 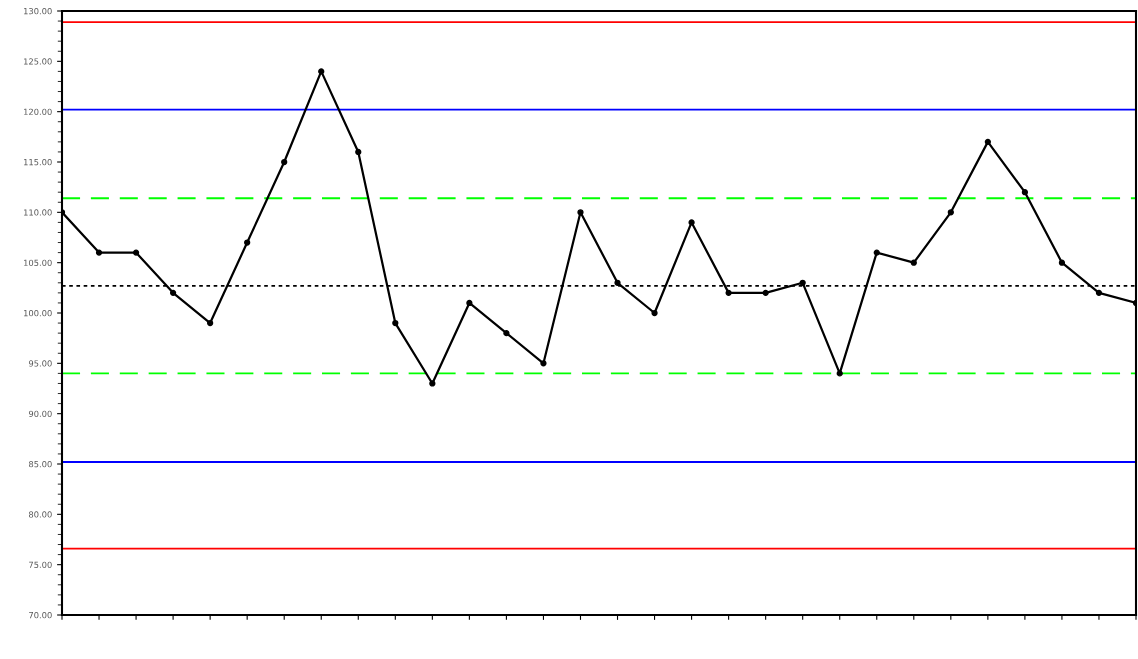 What do you see at coordinates (40, 615) in the screenshot?
I see `y-tick-label: 70.00` at bounding box center [40, 615].